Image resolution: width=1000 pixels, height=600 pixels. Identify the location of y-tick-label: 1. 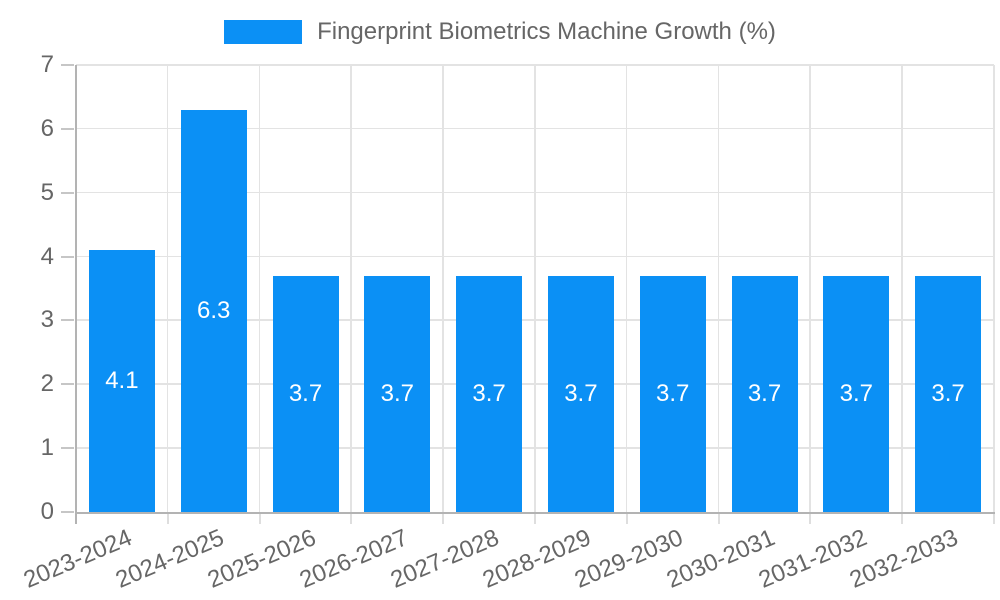
(47, 448).